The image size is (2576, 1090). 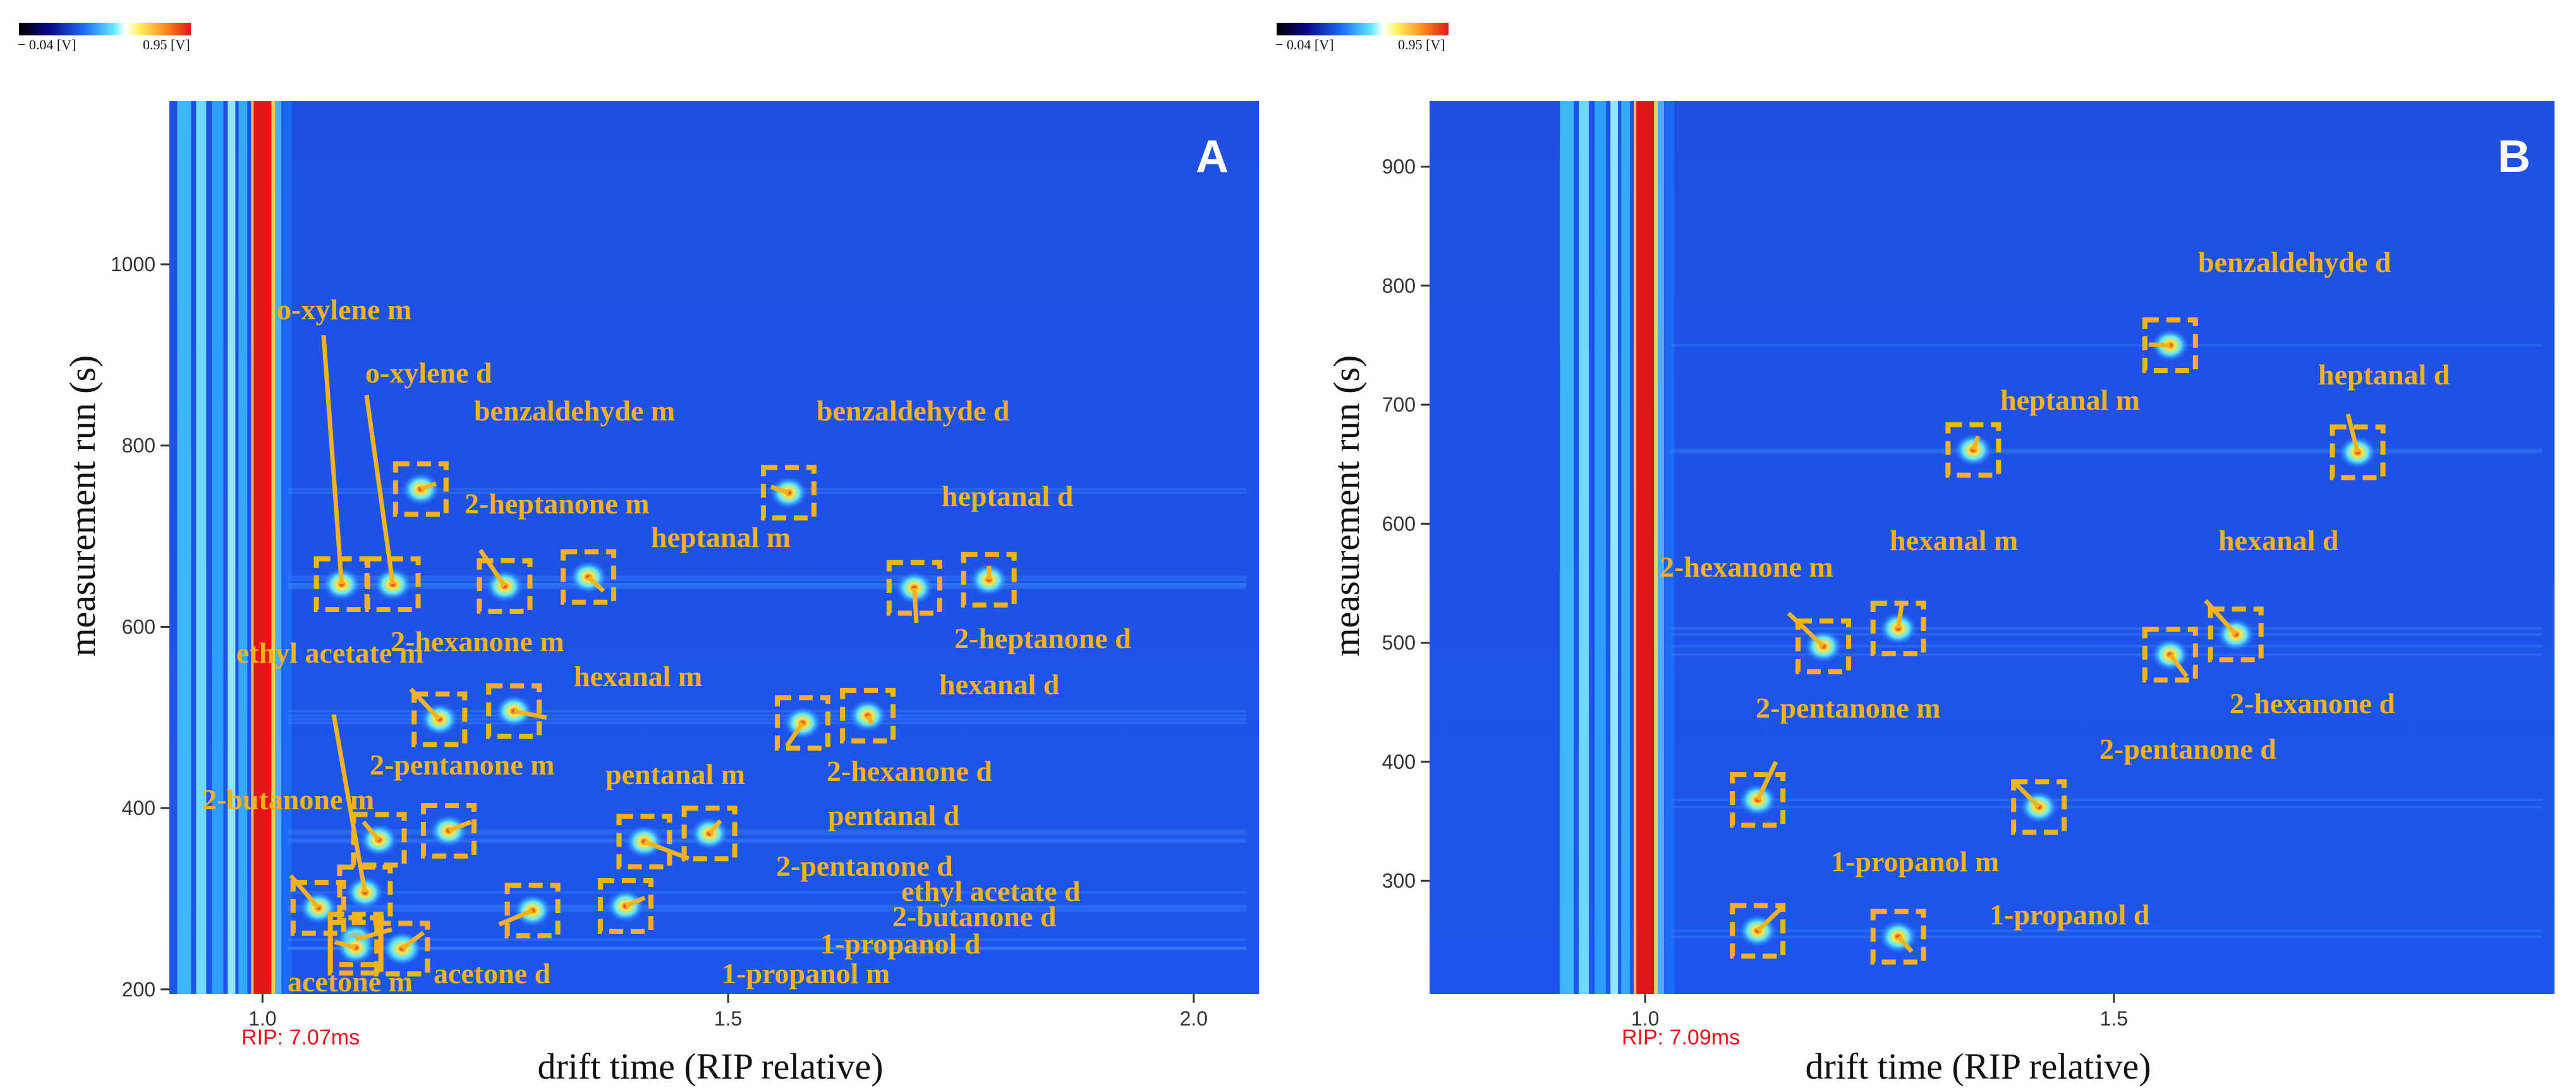 What do you see at coordinates (413, 941) in the screenshot?
I see `panel-a-leader-1-propanol-d` at bounding box center [413, 941].